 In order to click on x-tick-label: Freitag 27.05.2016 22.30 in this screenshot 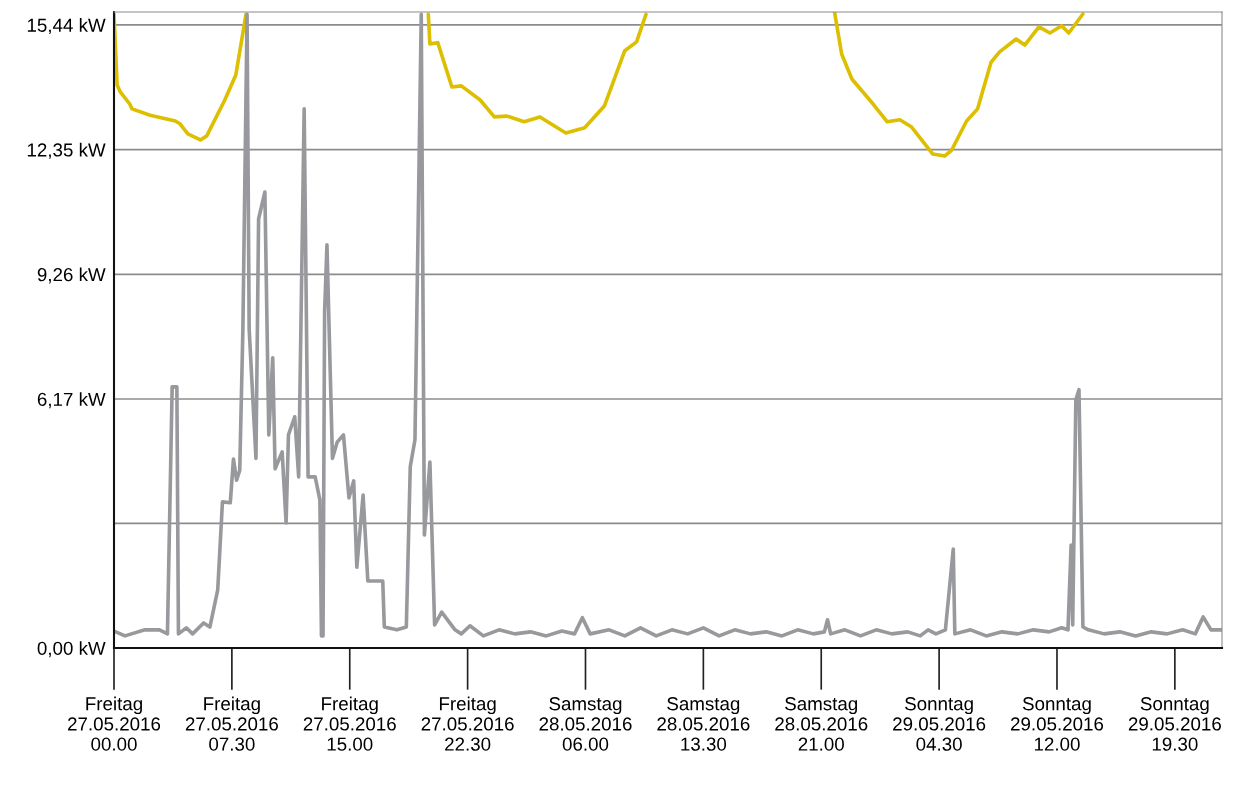, I will do `click(467, 723)`.